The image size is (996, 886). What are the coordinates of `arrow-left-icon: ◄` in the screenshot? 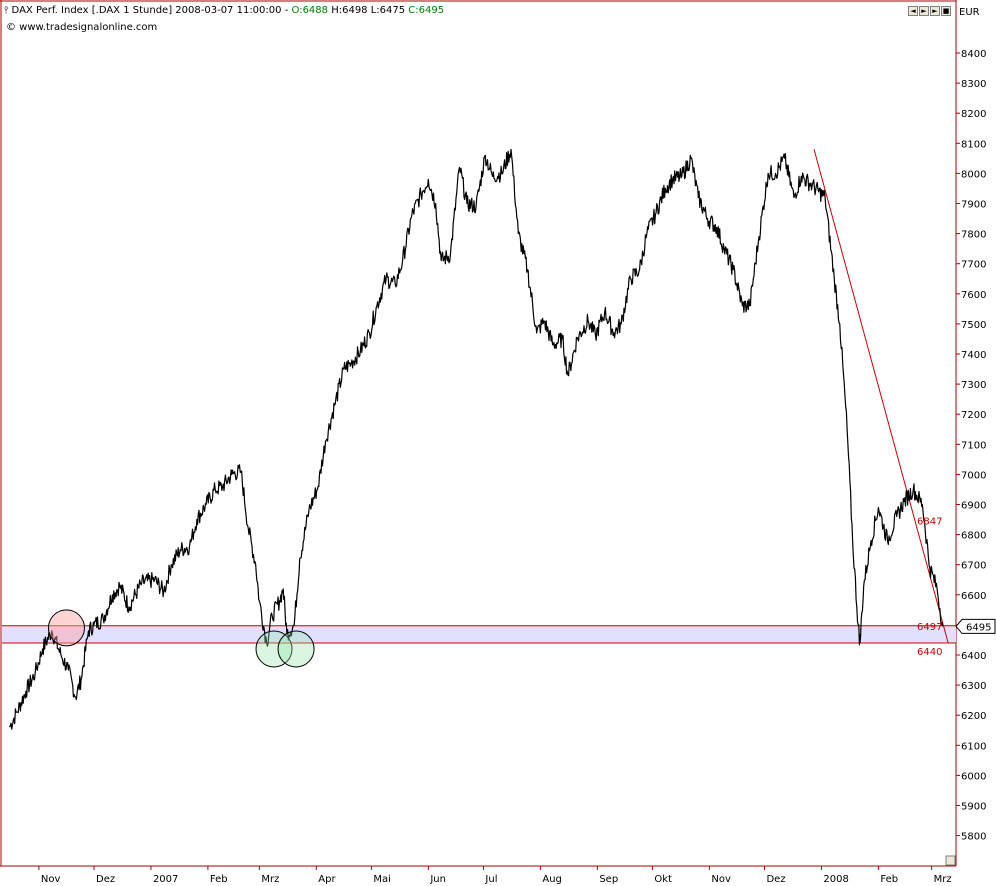 It's located at (913, 11).